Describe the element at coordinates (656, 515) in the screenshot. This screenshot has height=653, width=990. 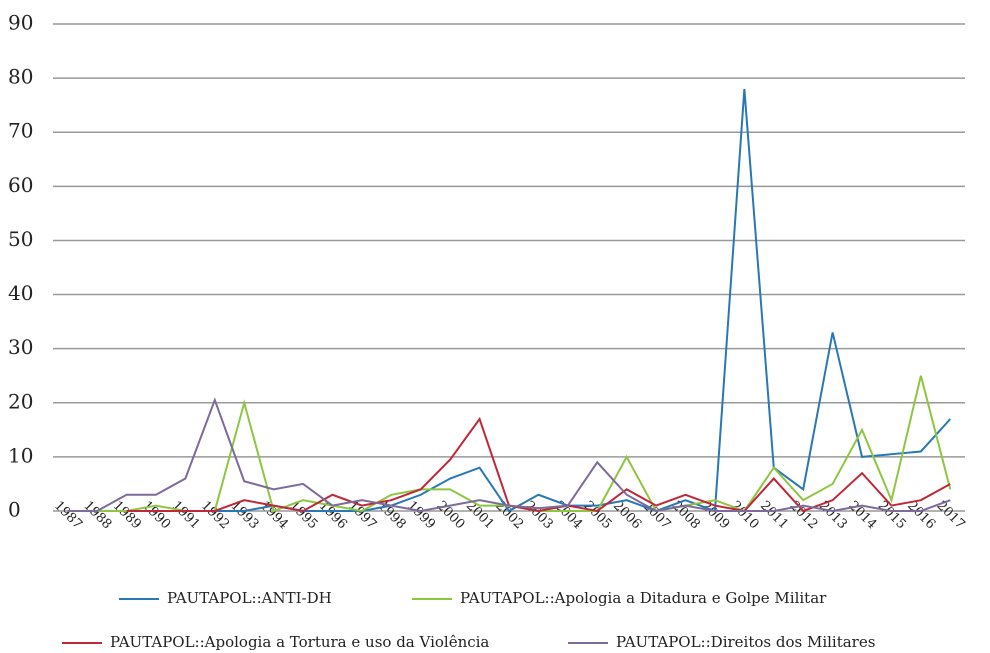
I see `x-tick-label: 2007` at that location.